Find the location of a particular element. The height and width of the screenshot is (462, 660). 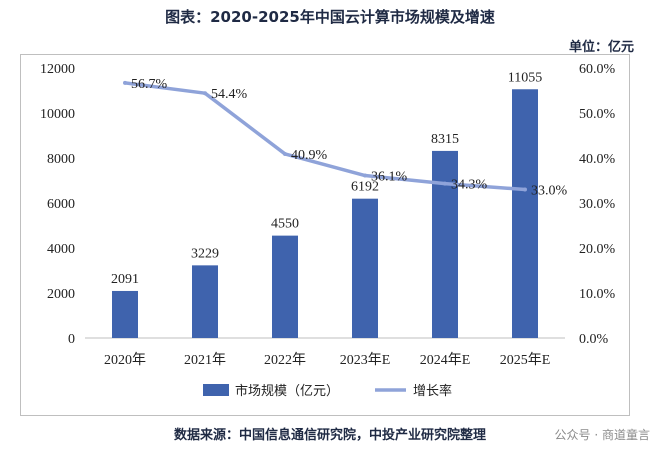

legend: 市场规模（亿元） 增长率 is located at coordinates (327, 391).